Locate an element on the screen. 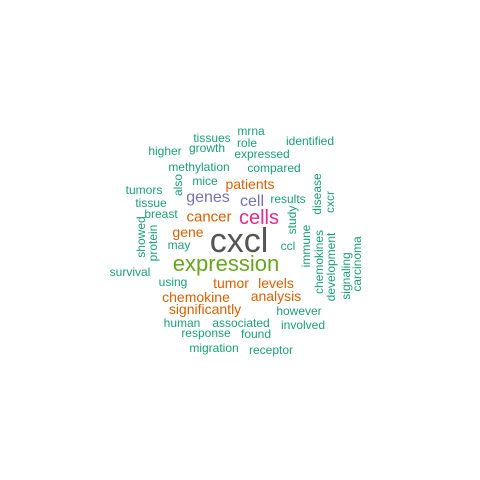 This screenshot has width=480, height=480. word-cancer: cancer is located at coordinates (209, 217).